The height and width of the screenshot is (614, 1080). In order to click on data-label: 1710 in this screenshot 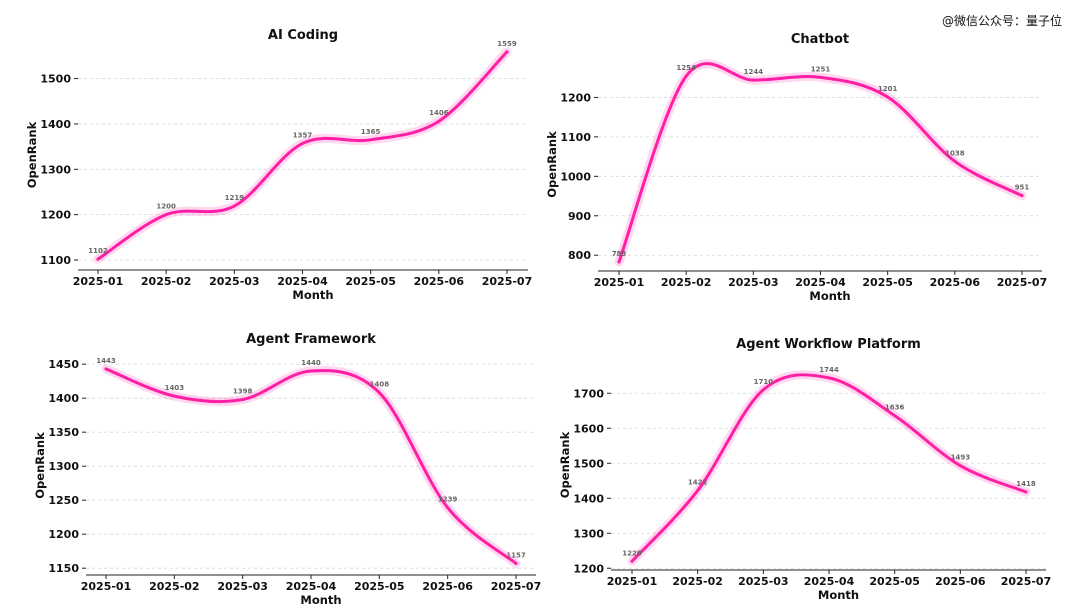, I will do `click(764, 382)`.